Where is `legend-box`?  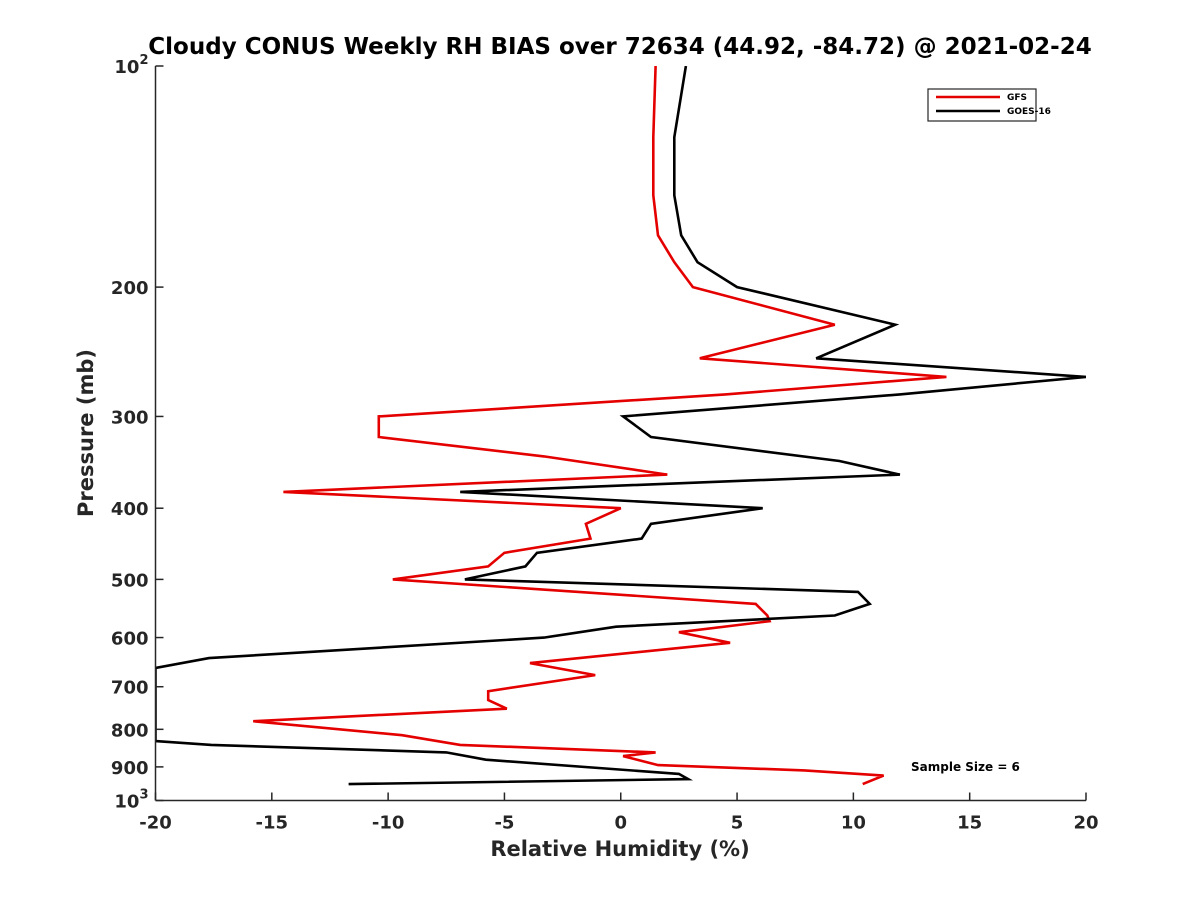
legend-box is located at coordinates (982, 105).